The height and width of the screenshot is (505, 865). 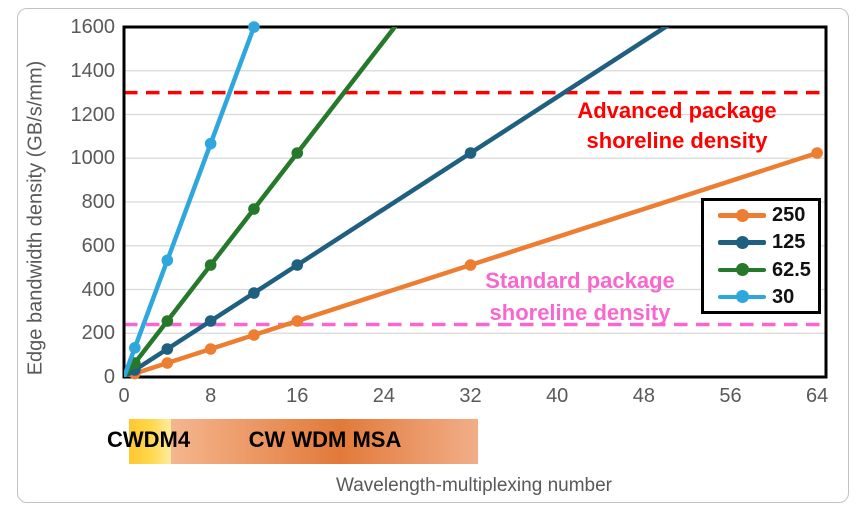 I want to click on annotation-line: Standard package, so click(x=580, y=280).